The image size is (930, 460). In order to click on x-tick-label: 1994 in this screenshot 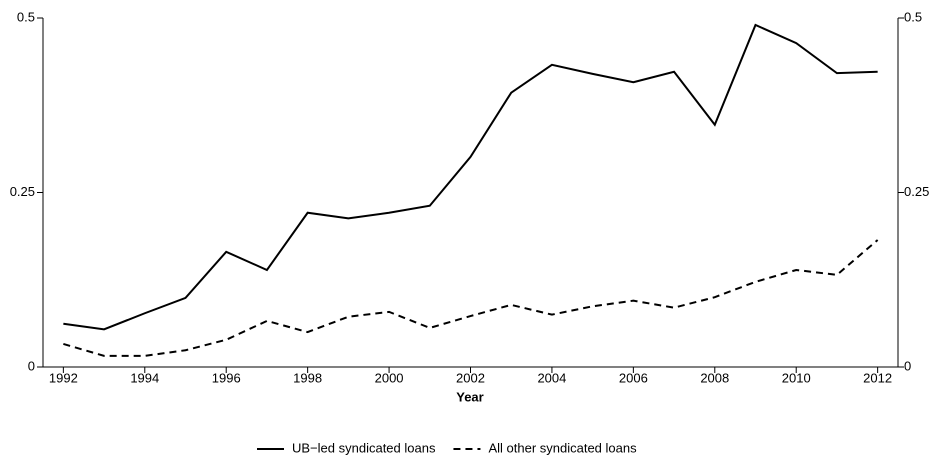, I will do `click(144, 377)`.